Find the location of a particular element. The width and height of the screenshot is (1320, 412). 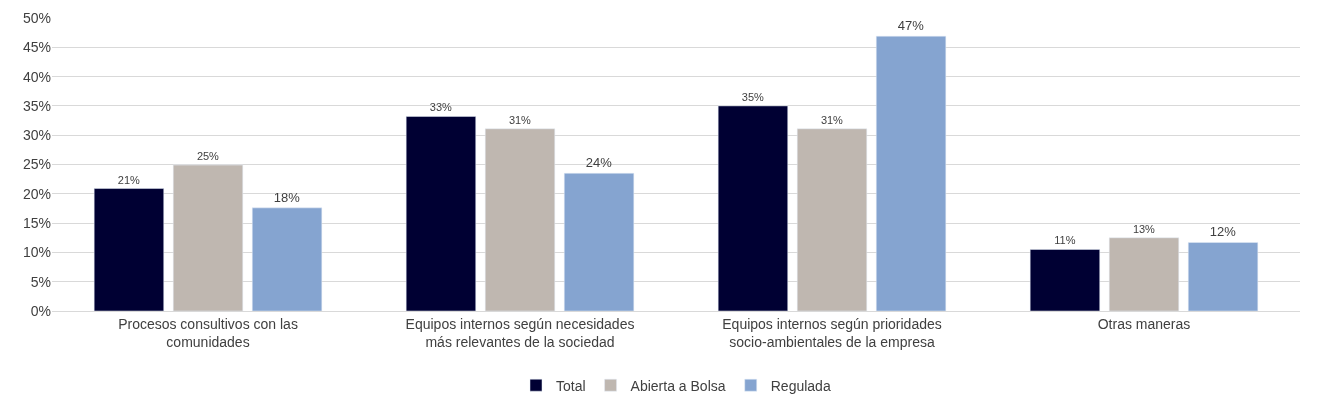

y-tick-label: 15% is located at coordinates (36, 223).